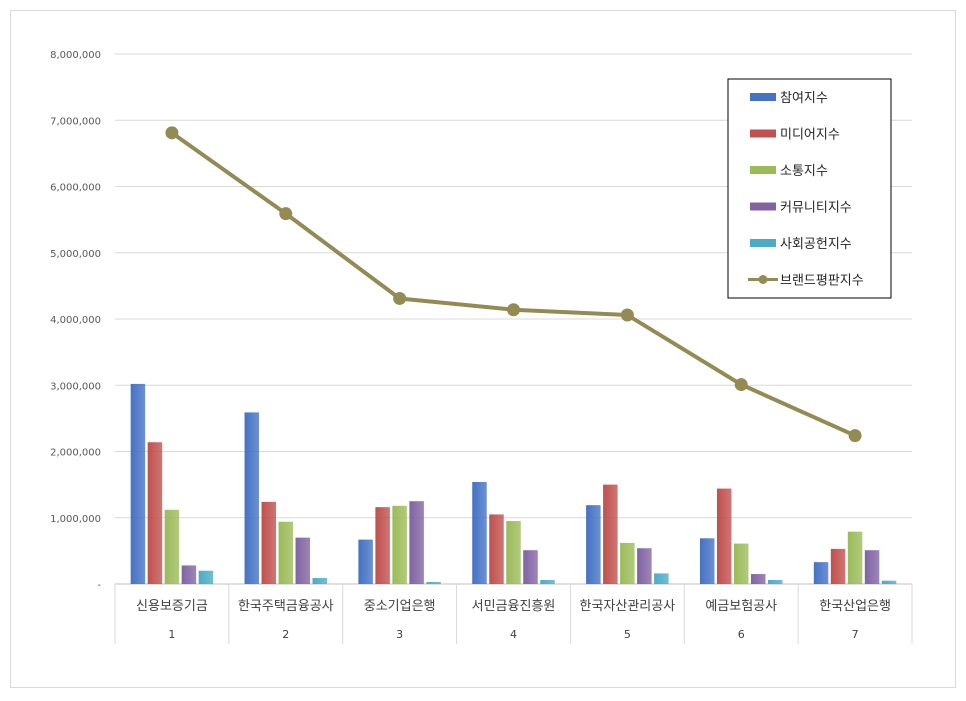  I want to click on legend-label: 소통지수, so click(804, 171).